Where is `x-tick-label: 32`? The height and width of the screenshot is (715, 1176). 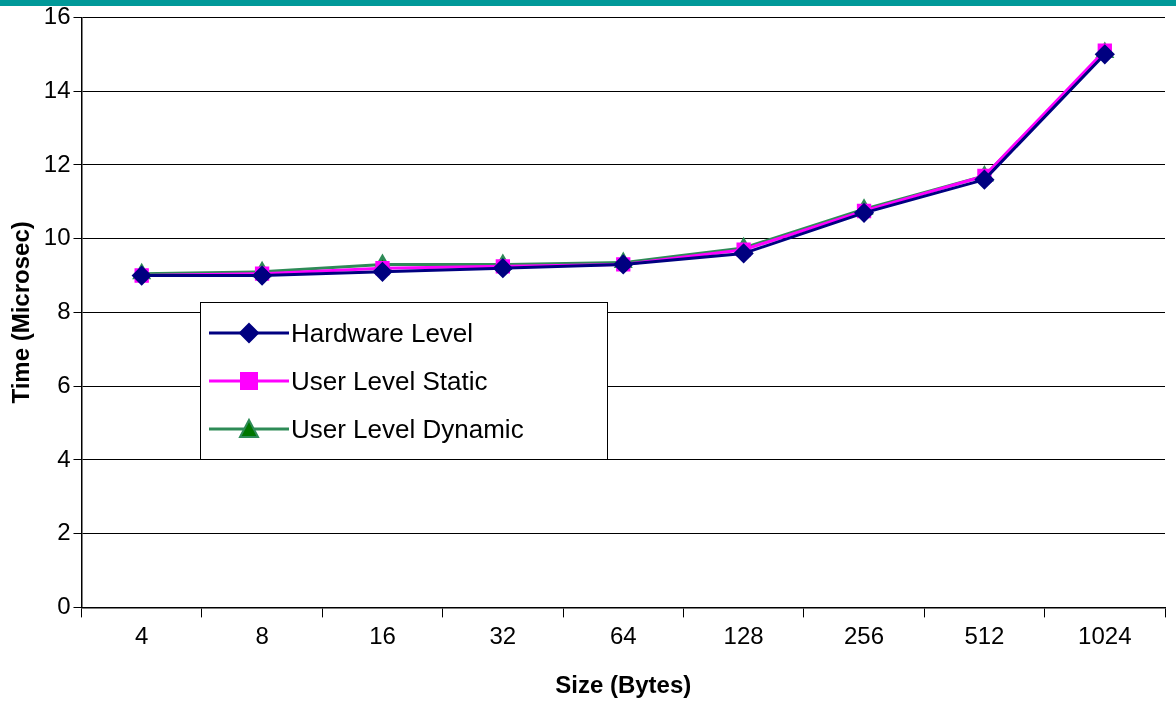
x-tick-label: 32 is located at coordinates (503, 636).